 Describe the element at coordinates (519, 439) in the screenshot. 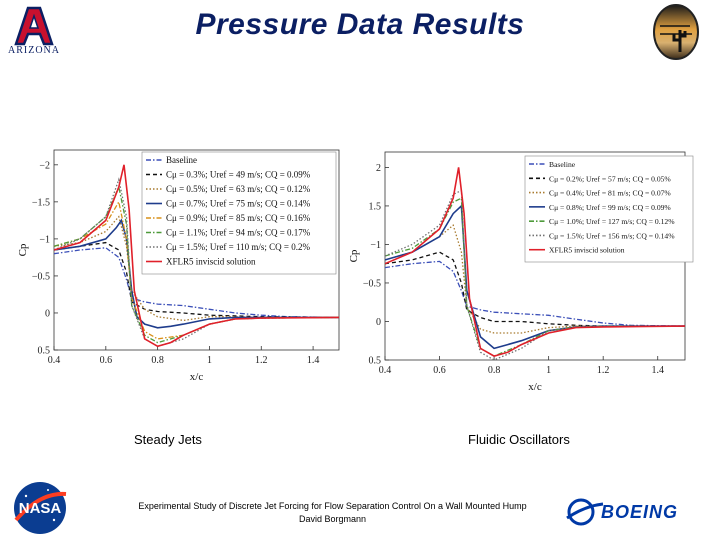

I see `caption-fluidic-oscillators: Fluidic Oscillators` at that location.